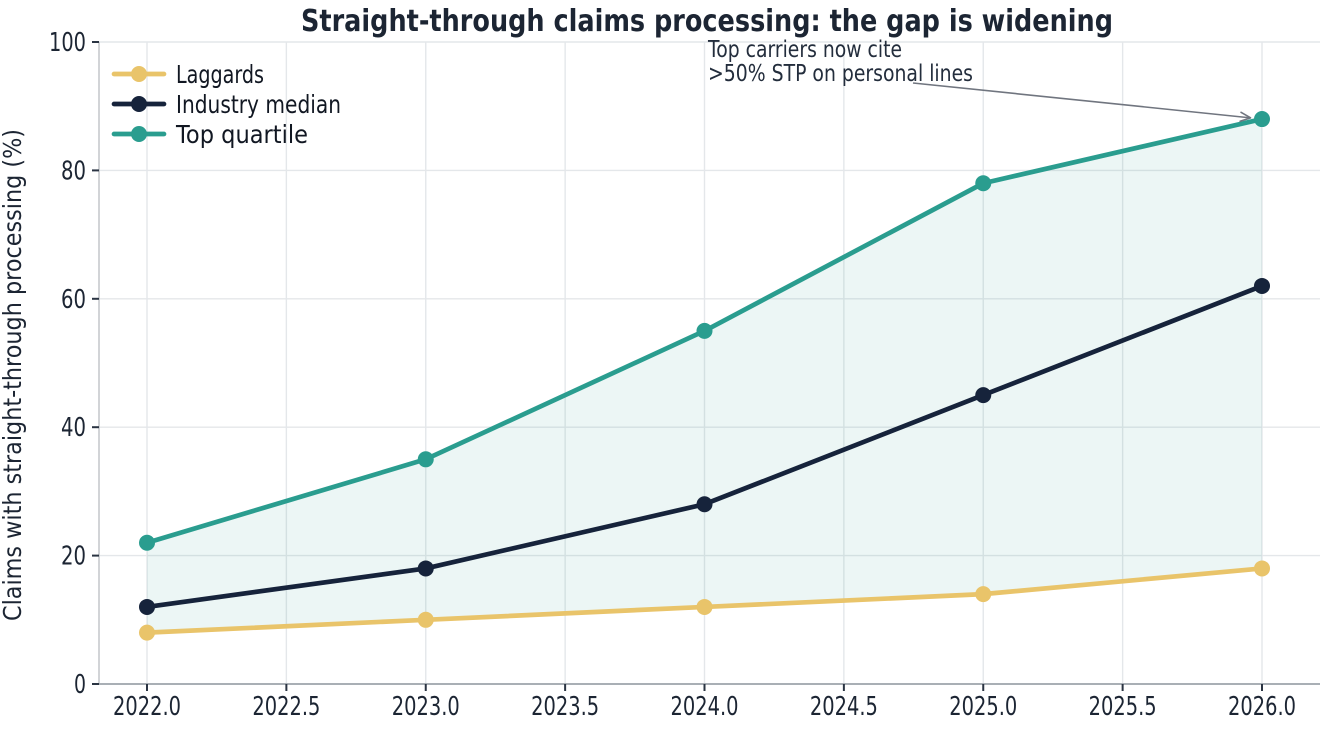 Image resolution: width=1333 pixels, height=733 pixels. What do you see at coordinates (983, 707) in the screenshot?
I see `x-tick-label: 2025.0` at bounding box center [983, 707].